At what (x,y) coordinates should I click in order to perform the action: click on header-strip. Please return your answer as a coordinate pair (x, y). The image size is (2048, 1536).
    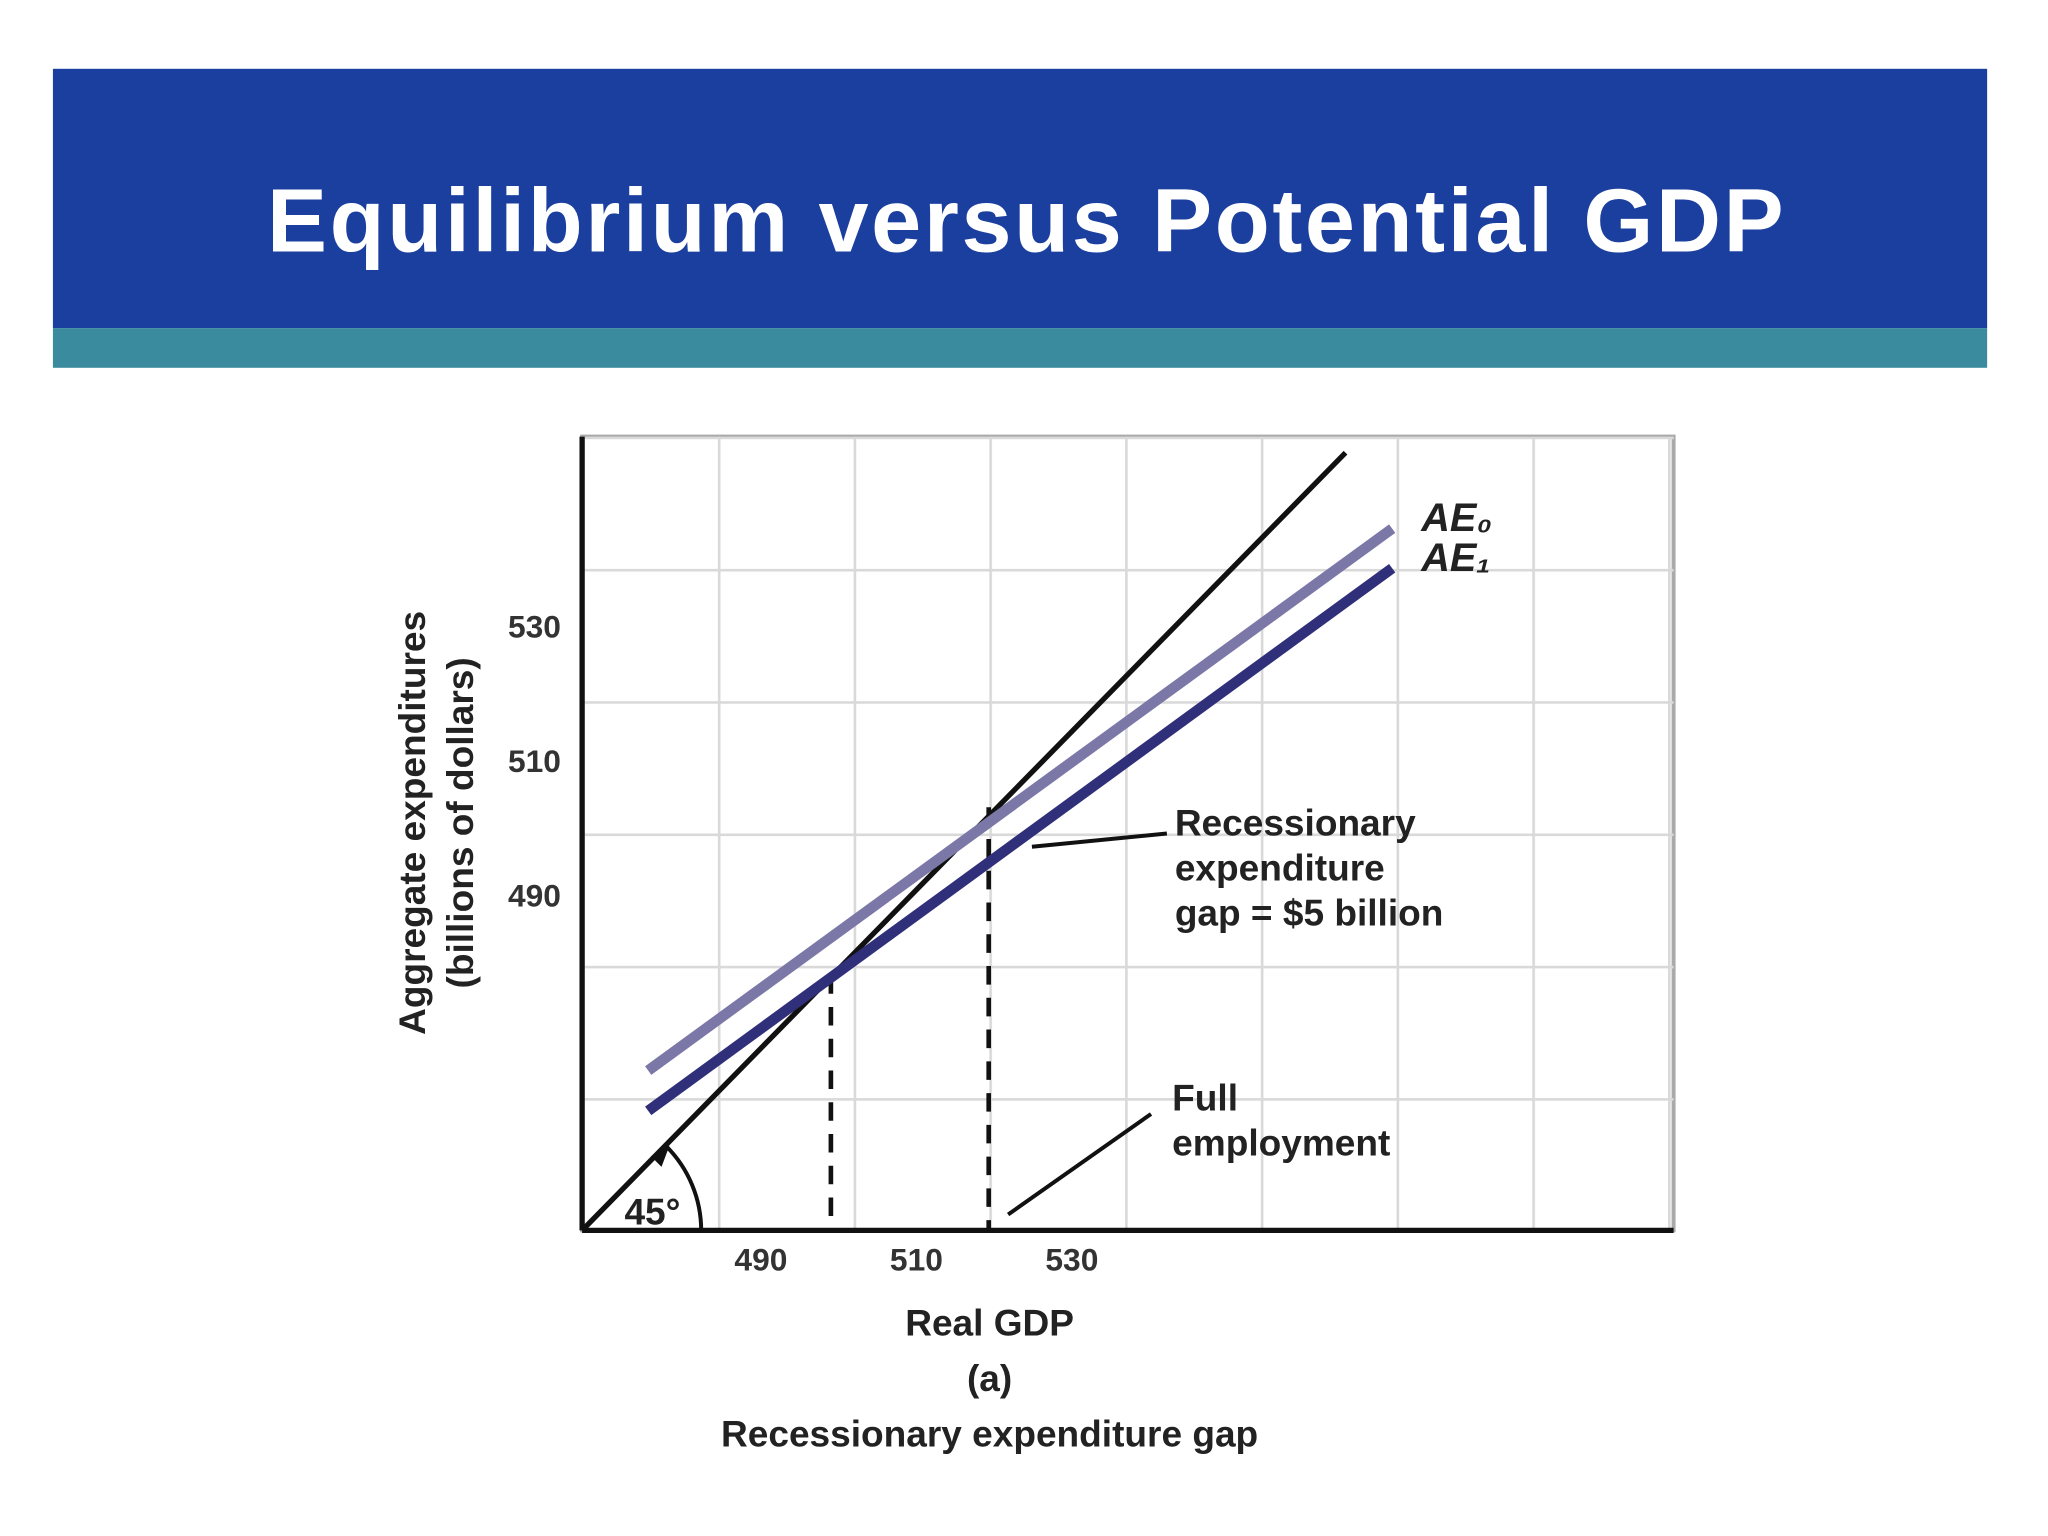
    Looking at the image, I should click on (1020, 348).